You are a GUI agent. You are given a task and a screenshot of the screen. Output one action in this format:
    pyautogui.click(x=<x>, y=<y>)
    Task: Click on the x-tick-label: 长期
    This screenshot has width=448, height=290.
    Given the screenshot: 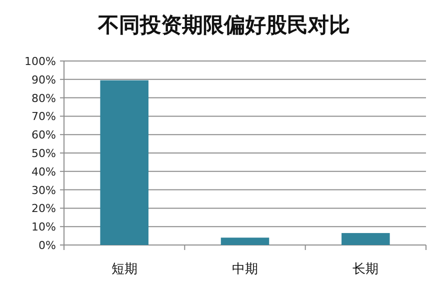 What is the action you would take?
    pyautogui.click(x=365, y=269)
    